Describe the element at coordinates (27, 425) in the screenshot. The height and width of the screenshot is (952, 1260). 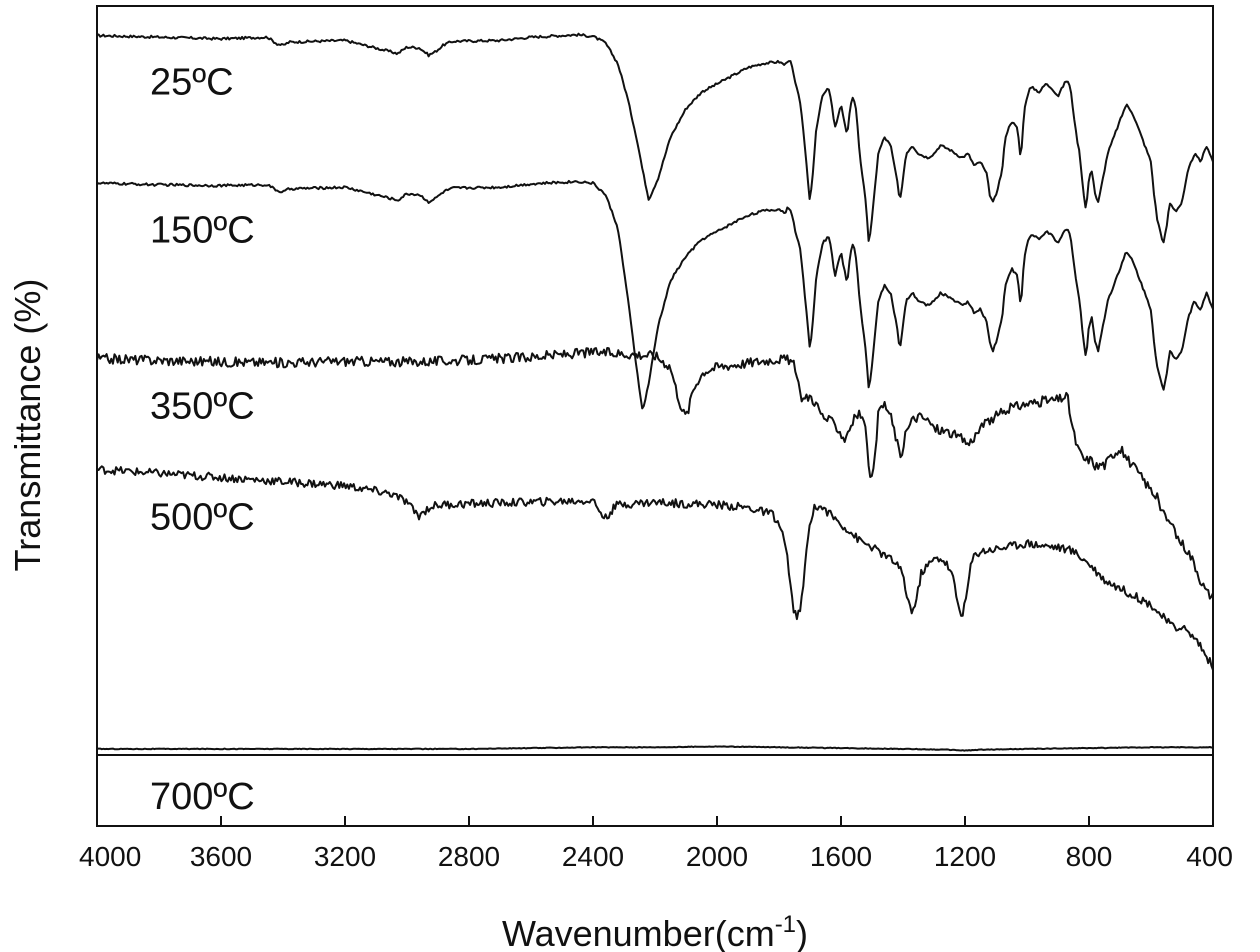
I see `y-axis-title: Transmittance (%)` at that location.